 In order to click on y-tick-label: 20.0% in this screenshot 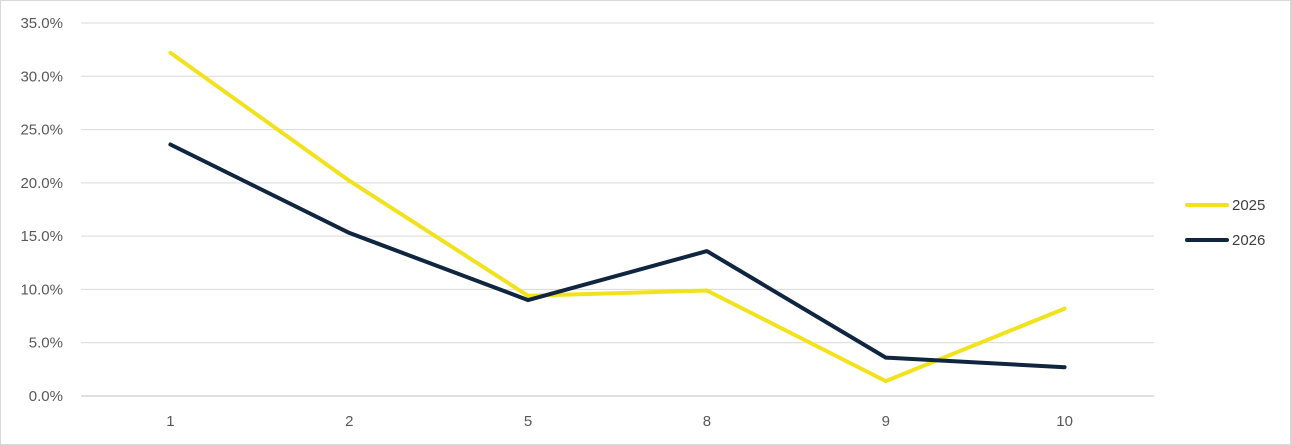, I will do `click(41, 183)`.